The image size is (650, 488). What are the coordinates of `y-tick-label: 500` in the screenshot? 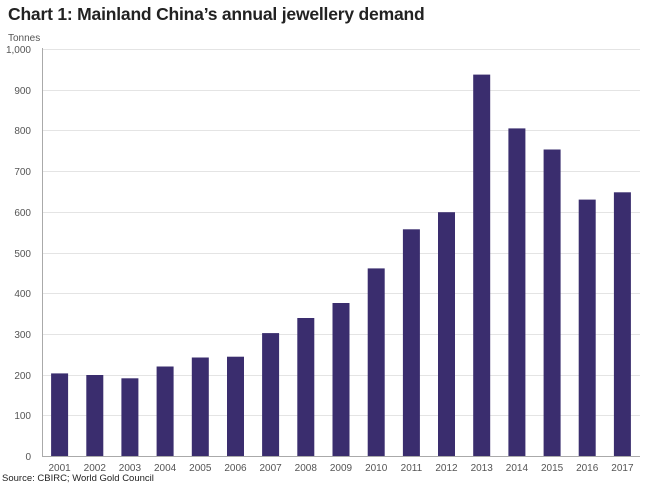 It's located at (22, 254).